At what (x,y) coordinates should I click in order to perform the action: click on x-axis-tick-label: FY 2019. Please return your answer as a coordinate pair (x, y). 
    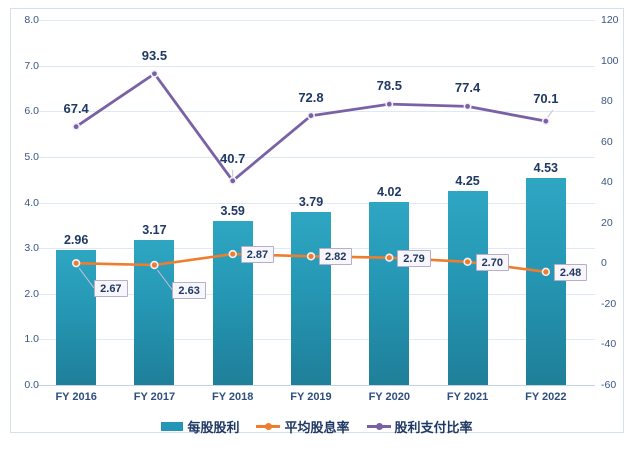
    Looking at the image, I should click on (311, 397).